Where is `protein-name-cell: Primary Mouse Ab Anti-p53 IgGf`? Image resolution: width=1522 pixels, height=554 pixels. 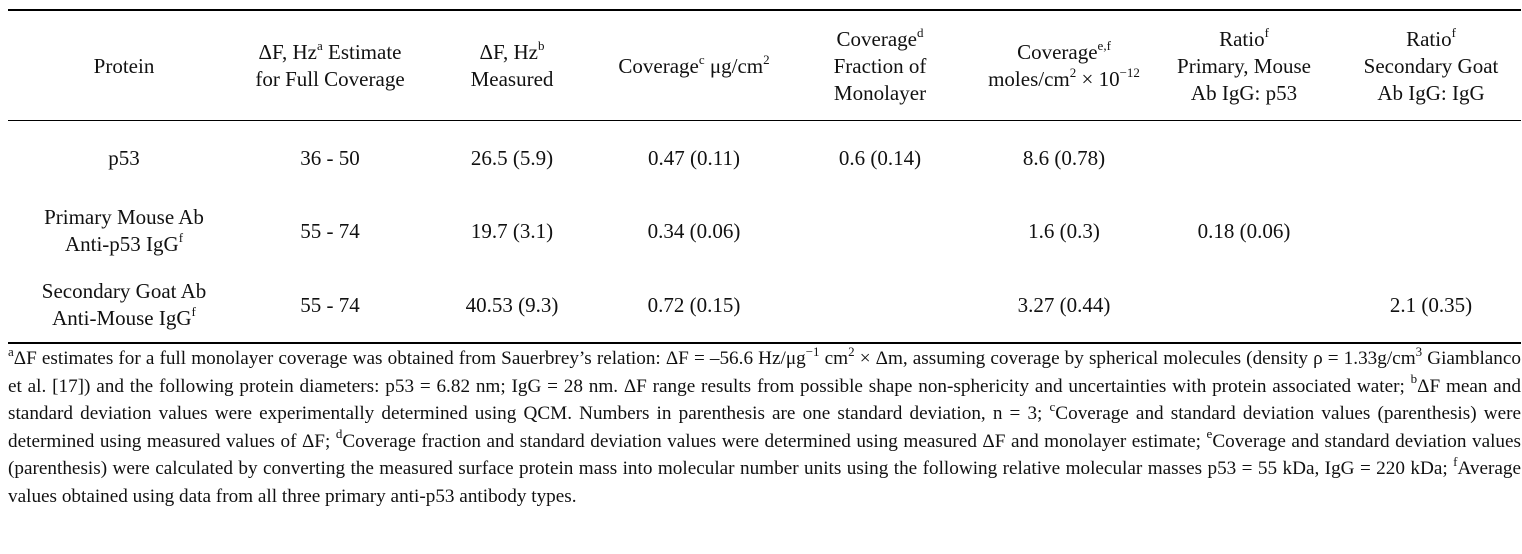 protein-name-cell: Primary Mouse Ab Anti-p53 IgGf is located at coordinates (124, 231).